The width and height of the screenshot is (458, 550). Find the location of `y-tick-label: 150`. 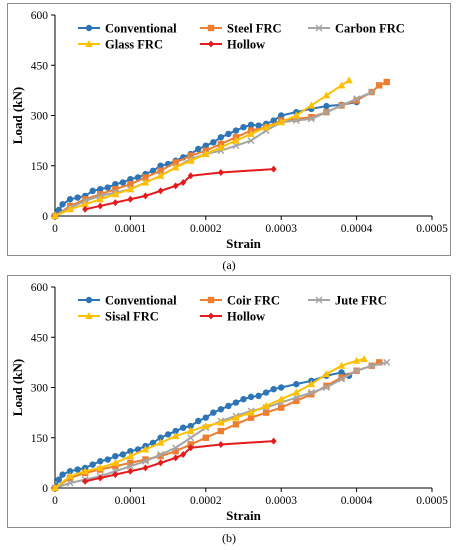

y-tick-label: 150 is located at coordinates (40, 439).